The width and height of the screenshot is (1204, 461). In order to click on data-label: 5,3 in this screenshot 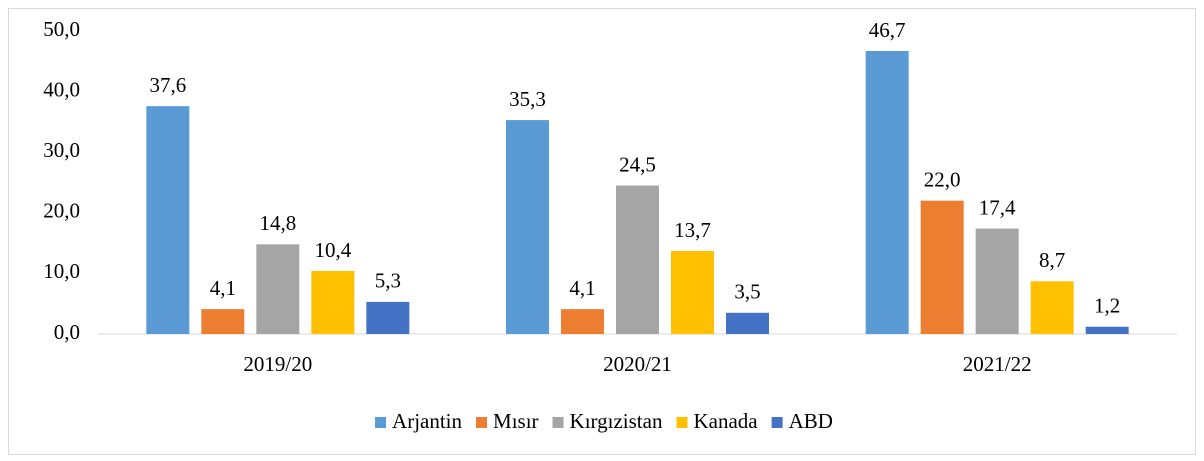, I will do `click(388, 281)`.